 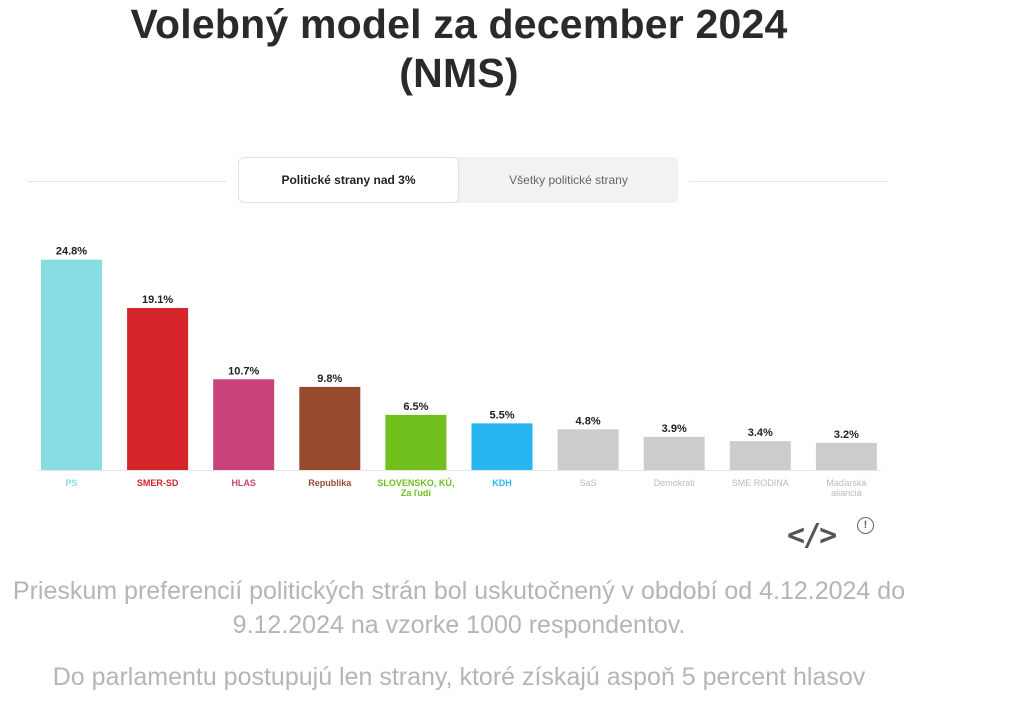 I want to click on tabs-divider-right, so click(x=789, y=181).